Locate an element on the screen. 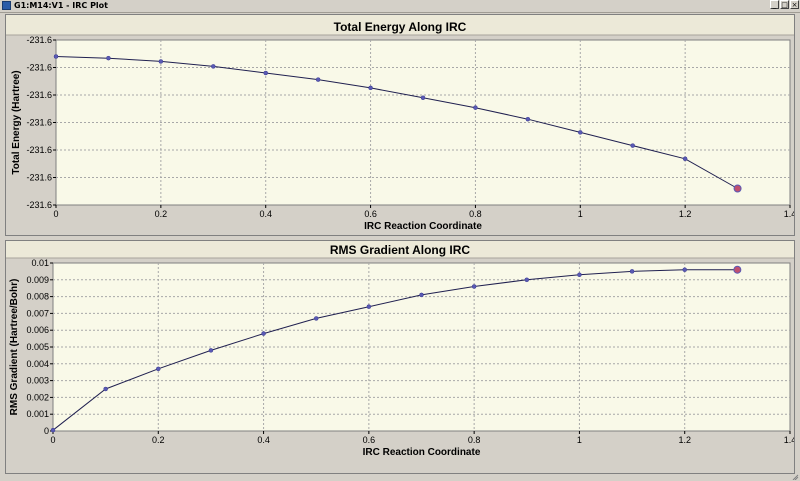 The height and width of the screenshot is (481, 800). chart-title: RMS Gradient Along IRC is located at coordinates (400, 250).